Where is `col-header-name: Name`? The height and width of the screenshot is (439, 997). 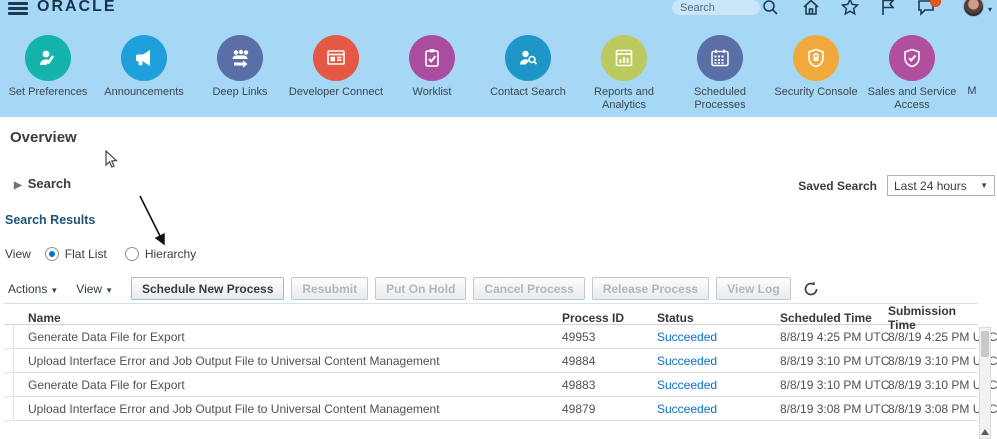
col-header-name: Name is located at coordinates (44, 318).